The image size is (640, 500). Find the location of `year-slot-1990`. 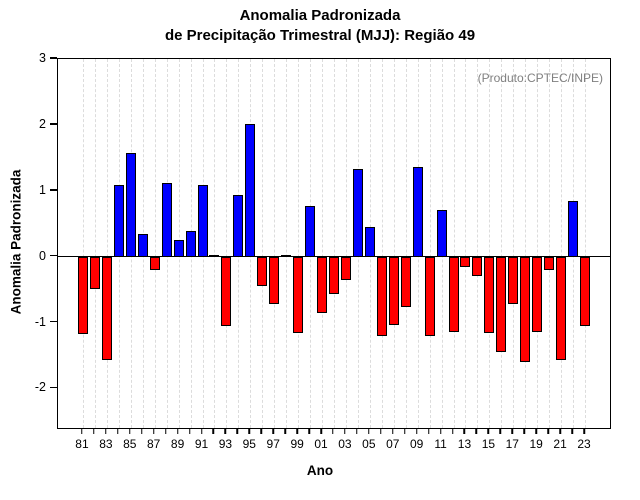

year-slot-1990 is located at coordinates (191, 243).